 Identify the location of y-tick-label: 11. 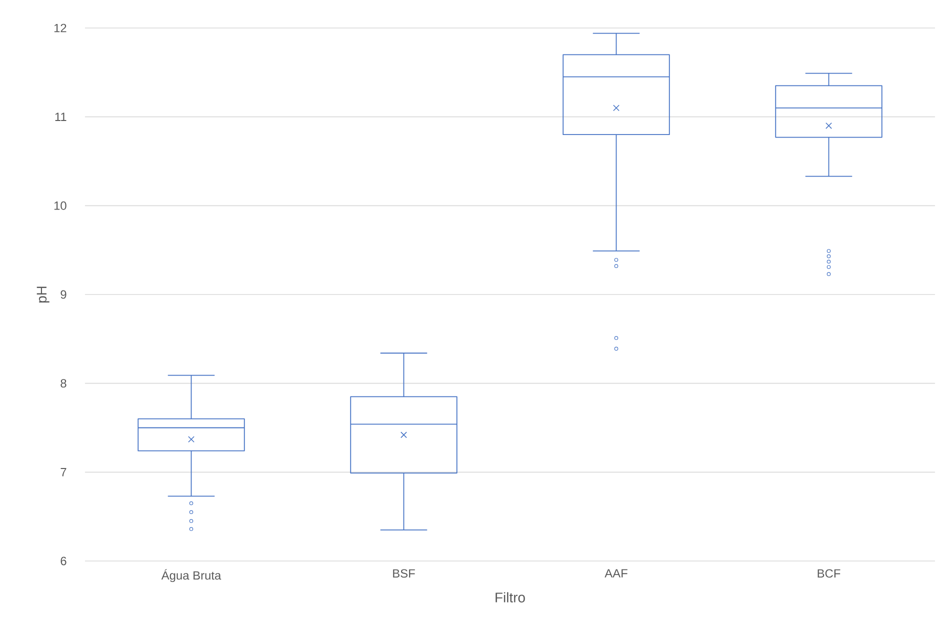
(60, 116).